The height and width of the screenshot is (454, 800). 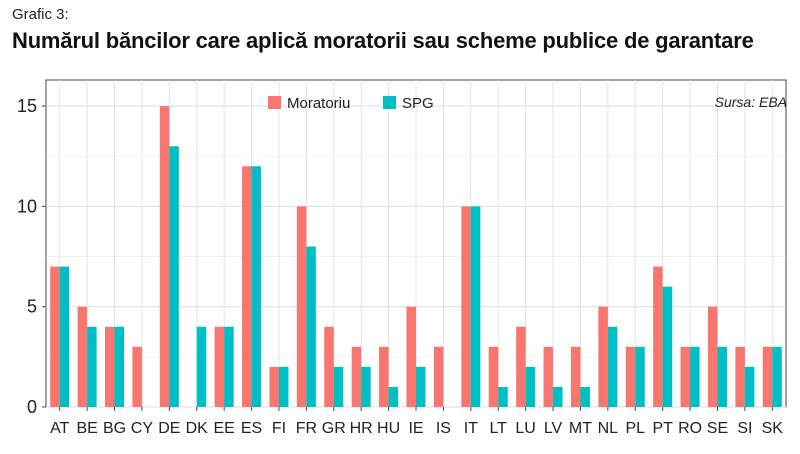 What do you see at coordinates (32, 407) in the screenshot?
I see `y-tick-label: 0` at bounding box center [32, 407].